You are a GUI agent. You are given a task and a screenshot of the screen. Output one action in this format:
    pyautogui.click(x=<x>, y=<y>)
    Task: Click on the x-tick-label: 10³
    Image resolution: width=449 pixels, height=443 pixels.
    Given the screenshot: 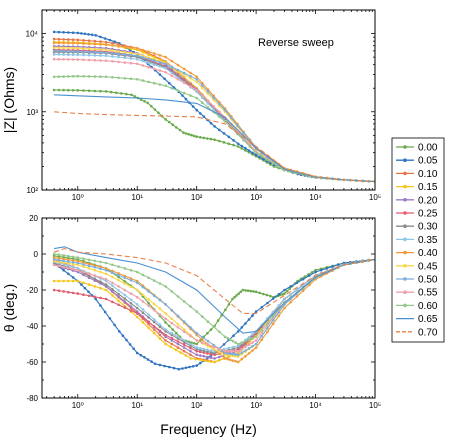 What is the action you would take?
    pyautogui.click(x=256, y=405)
    